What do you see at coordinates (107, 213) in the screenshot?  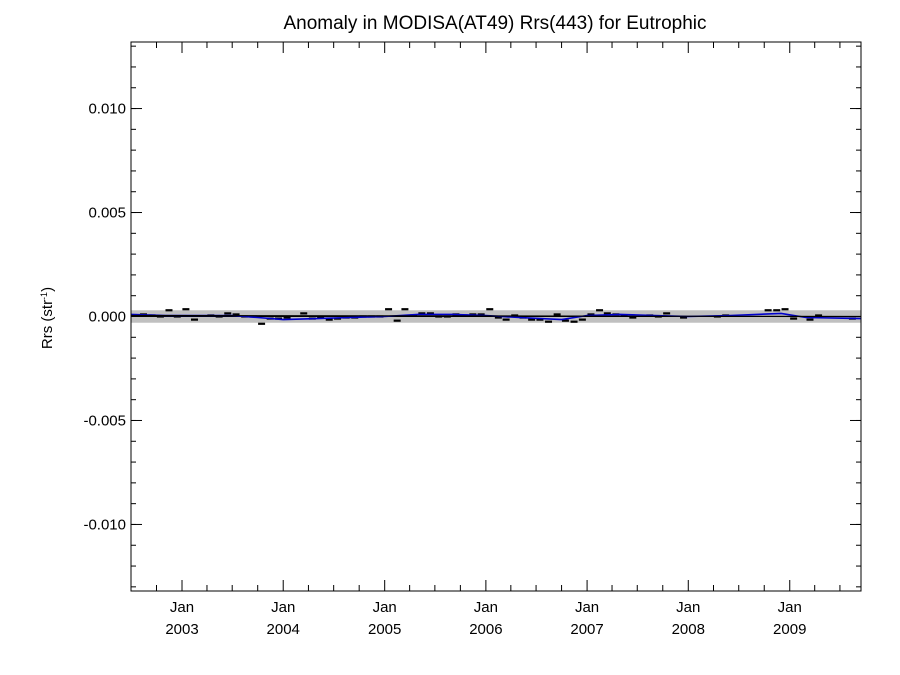 I see `y-tick-label: 0.005` at bounding box center [107, 213].